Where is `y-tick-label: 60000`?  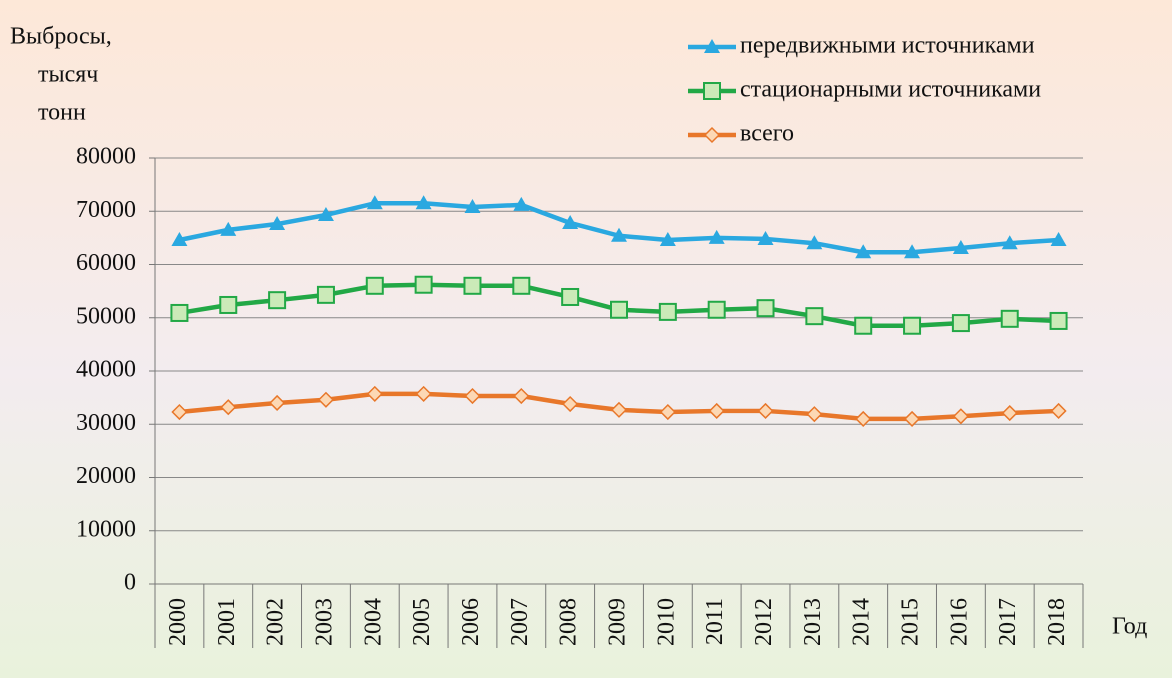 y-tick-label: 60000 is located at coordinates (106, 263).